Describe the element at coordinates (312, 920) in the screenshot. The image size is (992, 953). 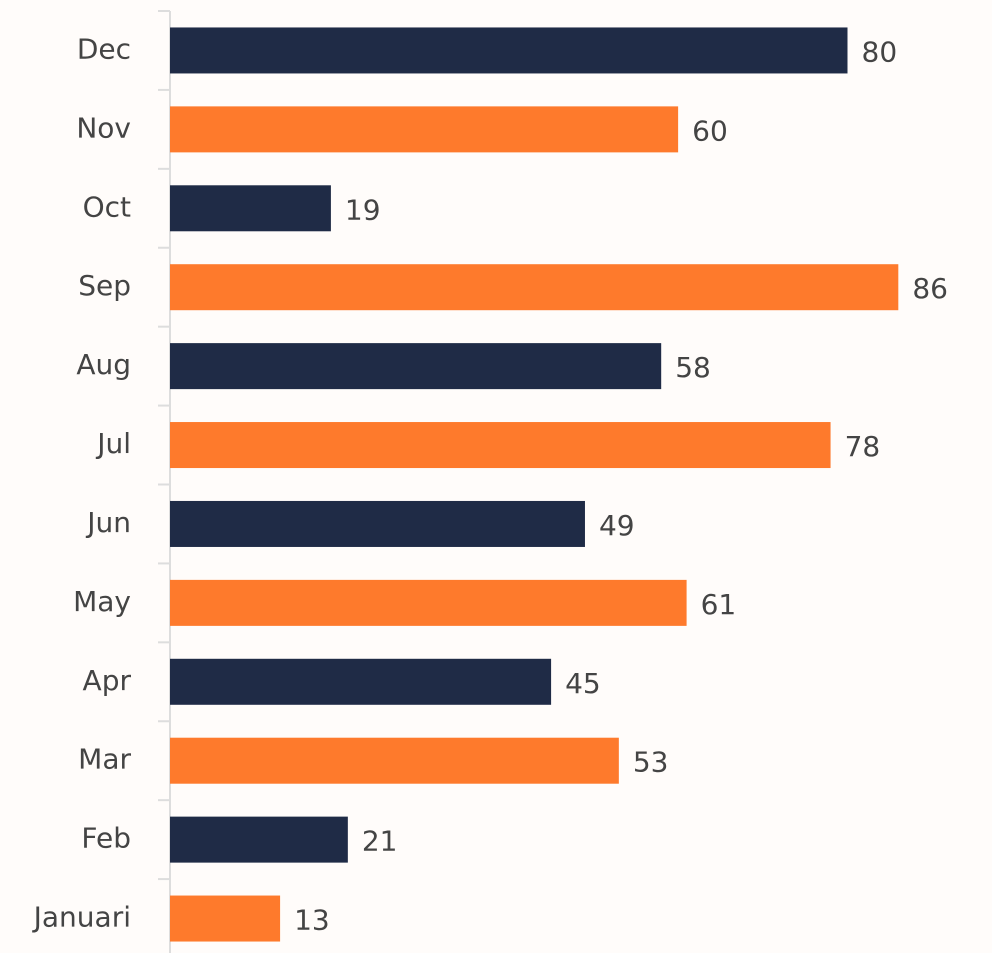
I see `value-label: 13` at that location.